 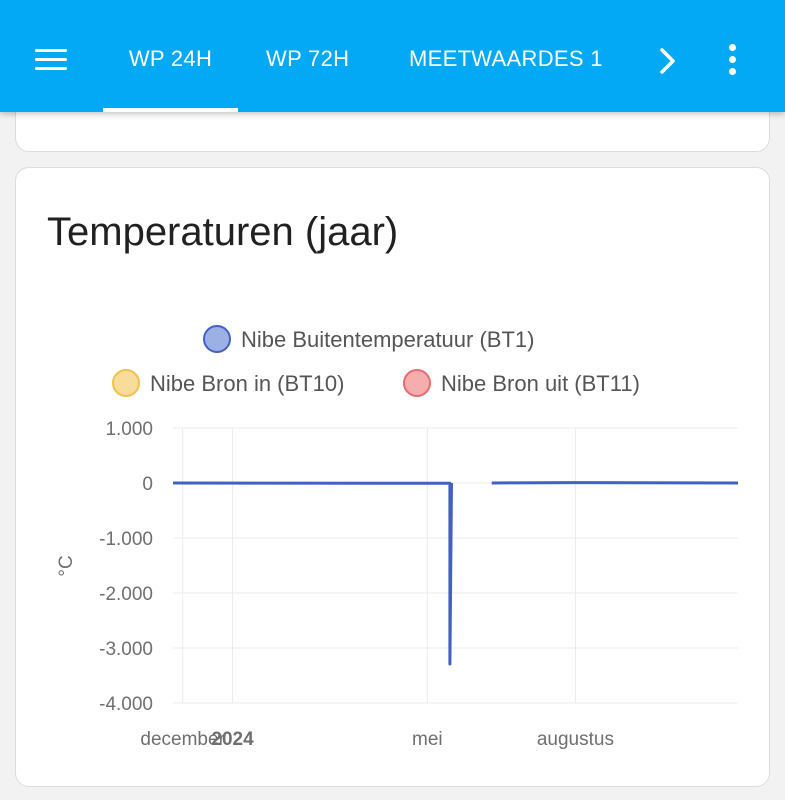 I want to click on y-tick-label: -1.000, so click(x=126, y=539).